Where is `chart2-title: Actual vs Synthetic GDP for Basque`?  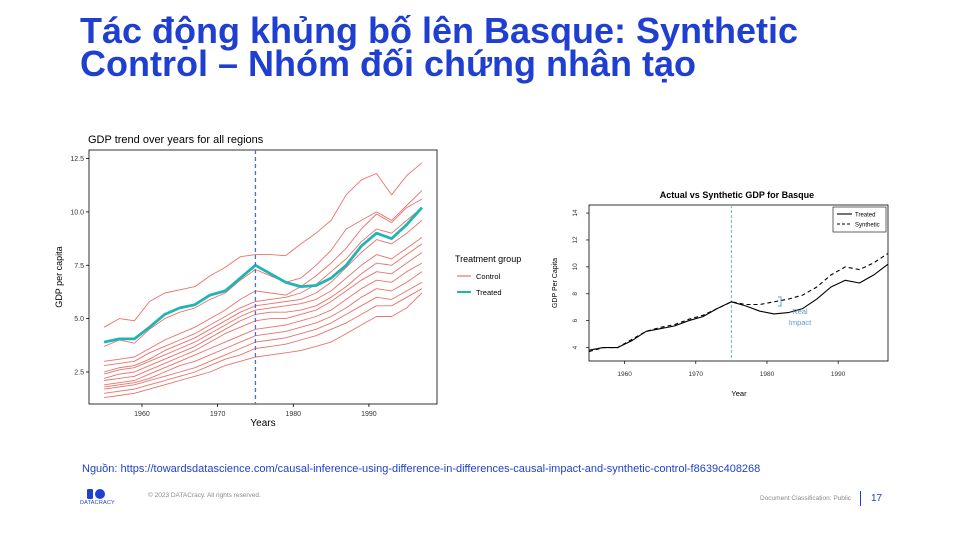 chart2-title: Actual vs Synthetic GDP for Basque is located at coordinates (737, 195).